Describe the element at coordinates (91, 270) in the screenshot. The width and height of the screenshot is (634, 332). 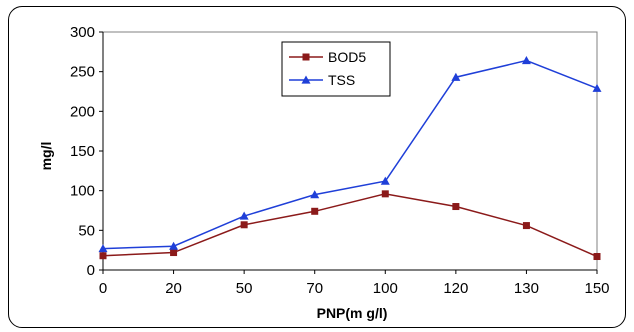
I see `y-tick-label: 0` at that location.